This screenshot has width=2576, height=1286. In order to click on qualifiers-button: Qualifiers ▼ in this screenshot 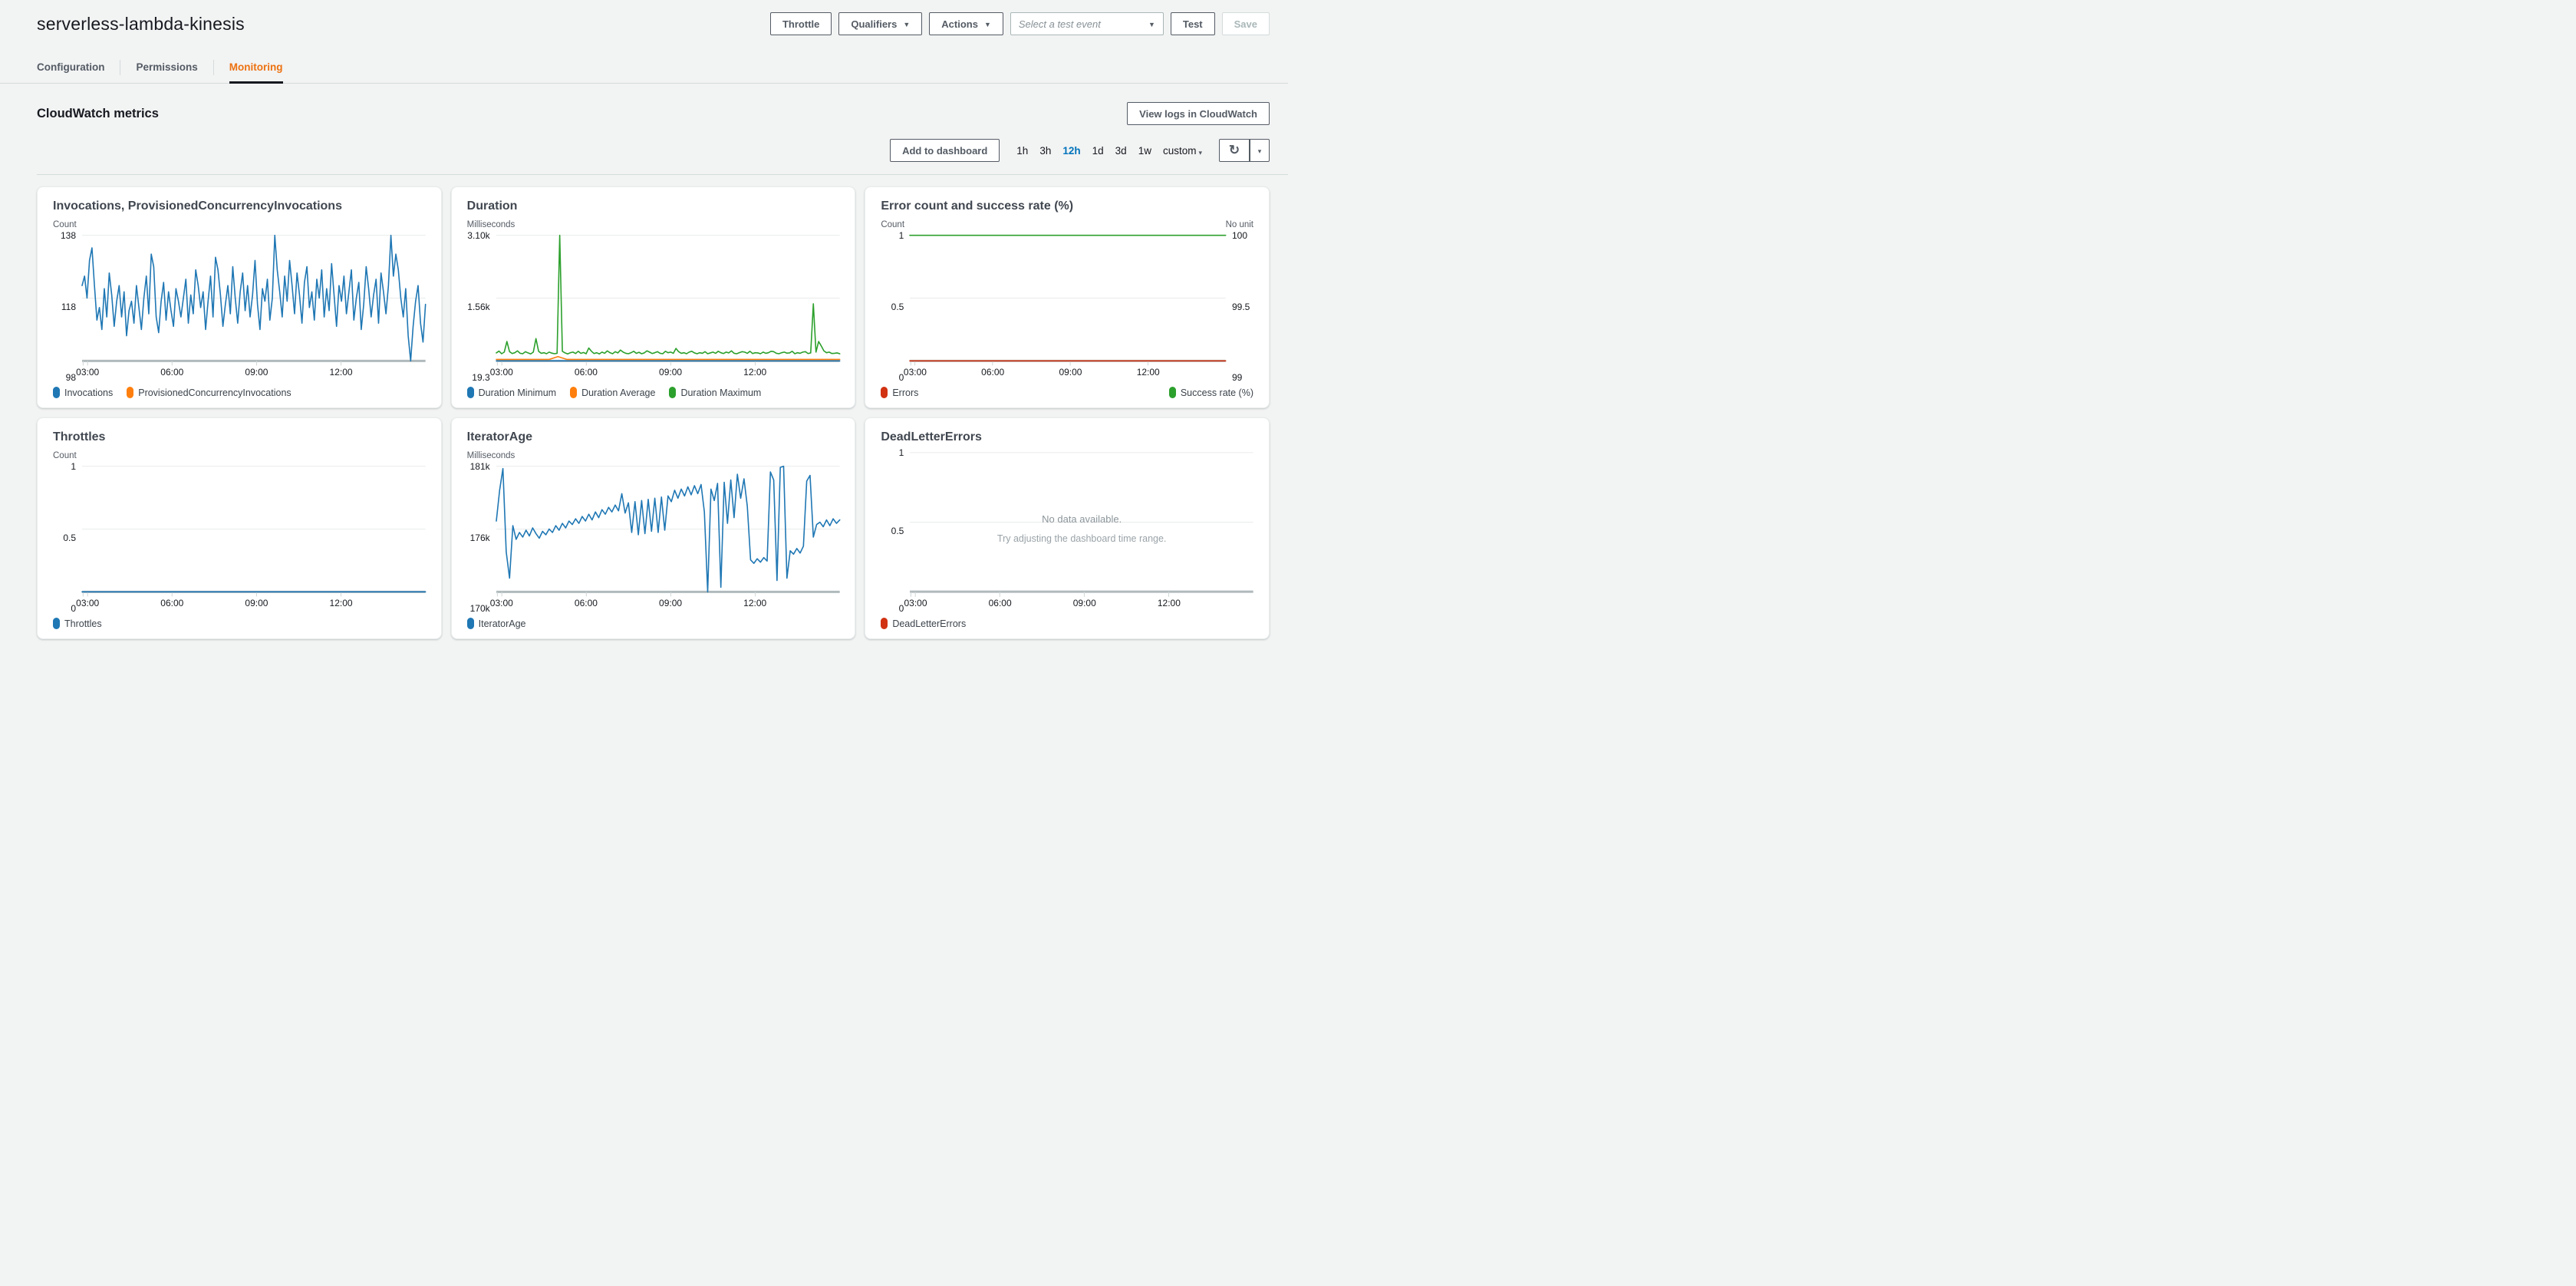, I will do `click(880, 23)`.